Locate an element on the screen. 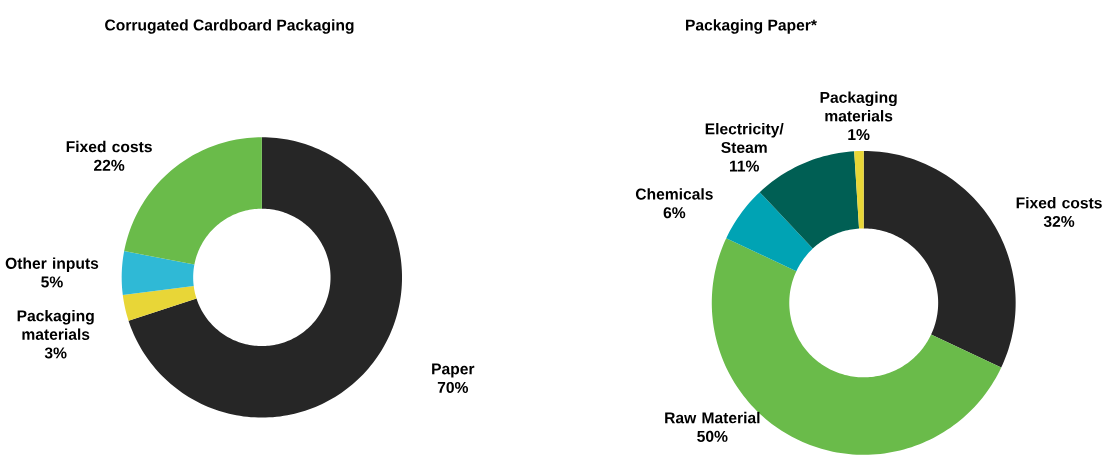 Image resolution: width=1111 pixels, height=457 pixels. data-label: 70% is located at coordinates (453, 388).